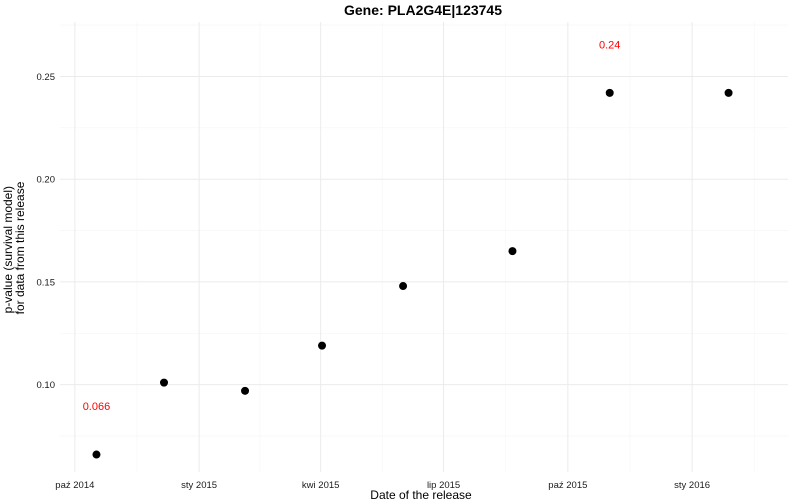 This screenshot has height=504, width=792. Describe the element at coordinates (46, 385) in the screenshot. I see `y-tick-label: 0.10` at that location.